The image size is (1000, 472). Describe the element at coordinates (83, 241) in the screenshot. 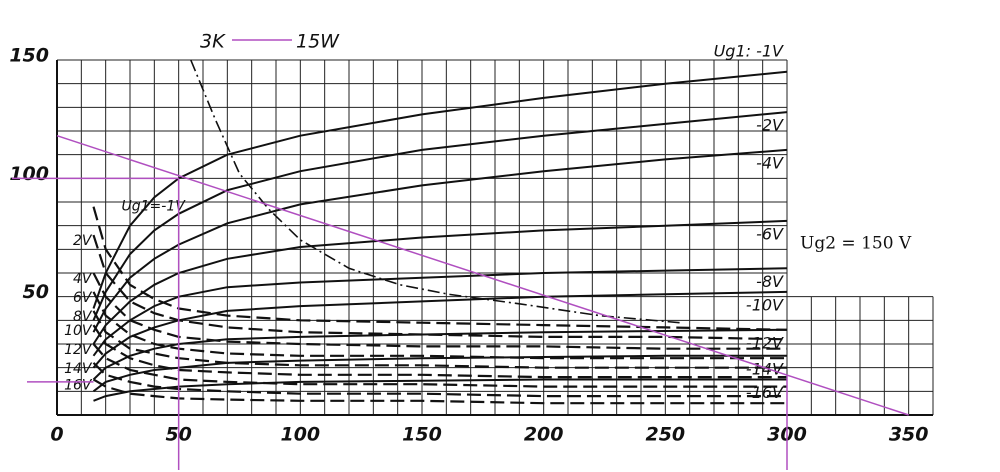

I see `curve-label: 2V` at that location.